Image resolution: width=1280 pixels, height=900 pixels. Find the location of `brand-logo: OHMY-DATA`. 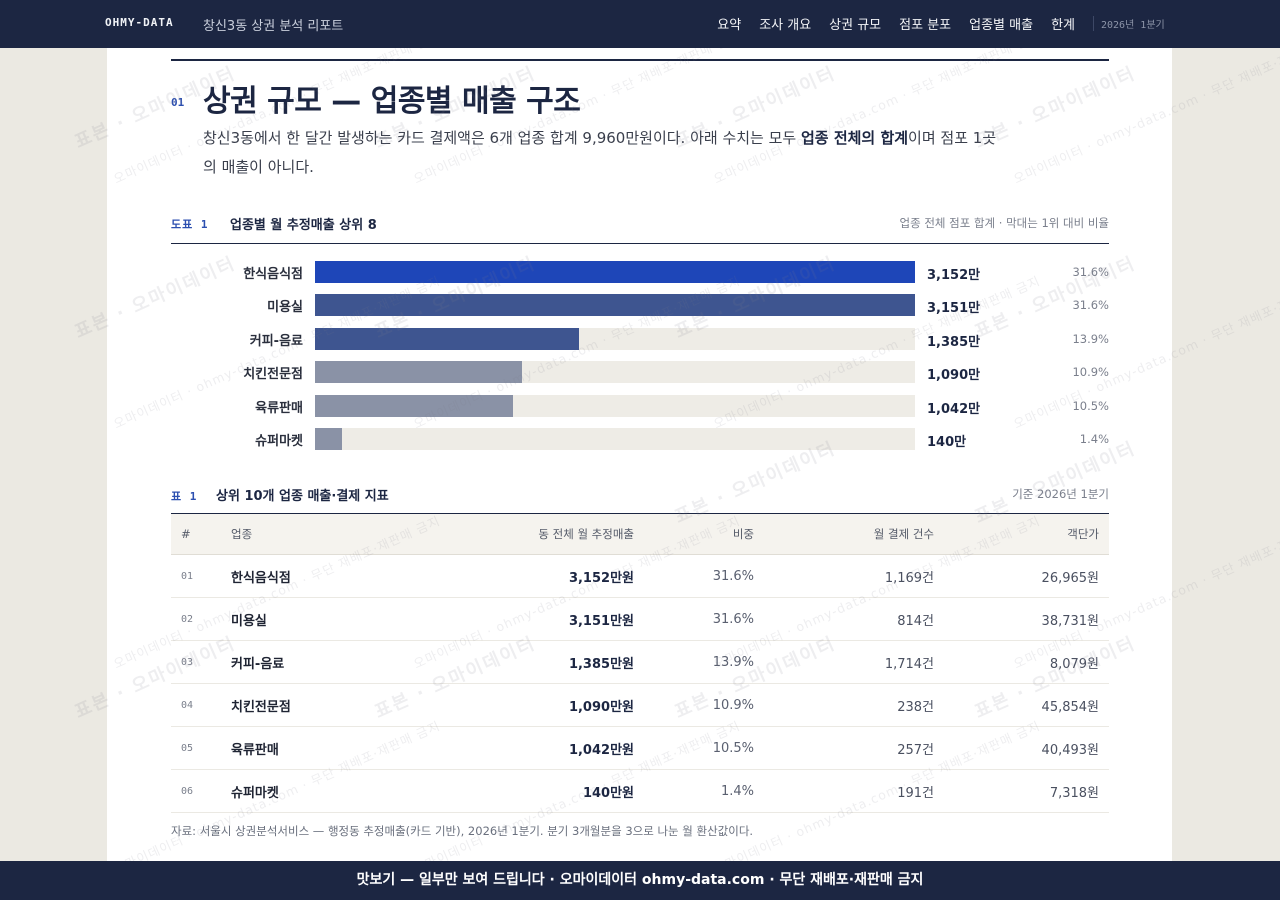

brand-logo: OHMY-DATA is located at coordinates (139, 22).